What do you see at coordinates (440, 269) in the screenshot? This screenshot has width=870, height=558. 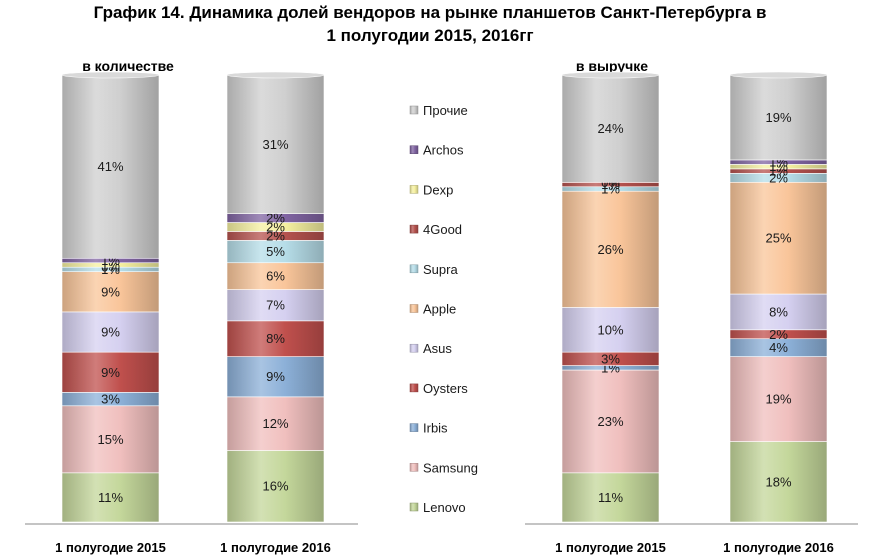 I see `legend-label: Supra` at bounding box center [440, 269].